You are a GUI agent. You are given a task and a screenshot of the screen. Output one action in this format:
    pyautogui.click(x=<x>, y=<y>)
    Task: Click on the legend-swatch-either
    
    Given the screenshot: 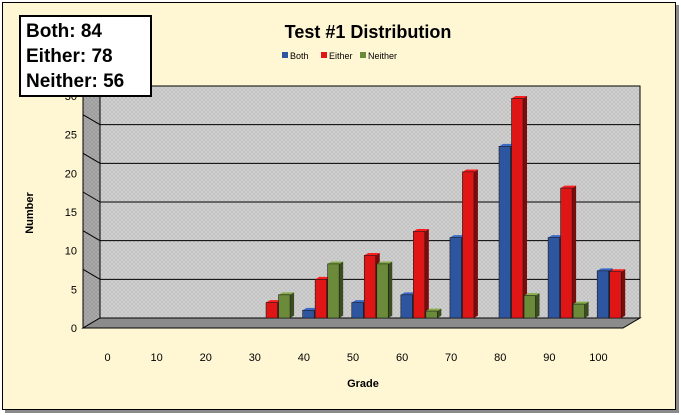 What is the action you would take?
    pyautogui.click(x=324, y=55)
    